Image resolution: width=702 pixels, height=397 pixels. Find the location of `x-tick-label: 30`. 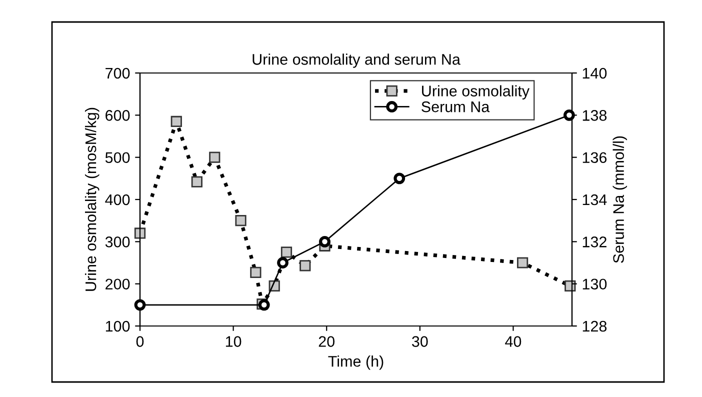

x-tick-label: 30 is located at coordinates (420, 341).